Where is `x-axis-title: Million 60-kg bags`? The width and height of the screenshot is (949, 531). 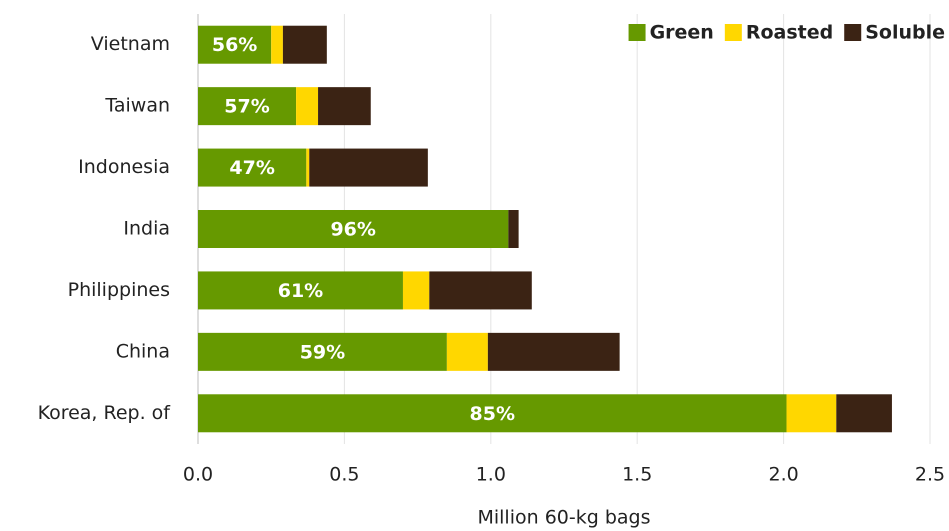
x-axis-title: Million 60-kg bags is located at coordinates (563, 518).